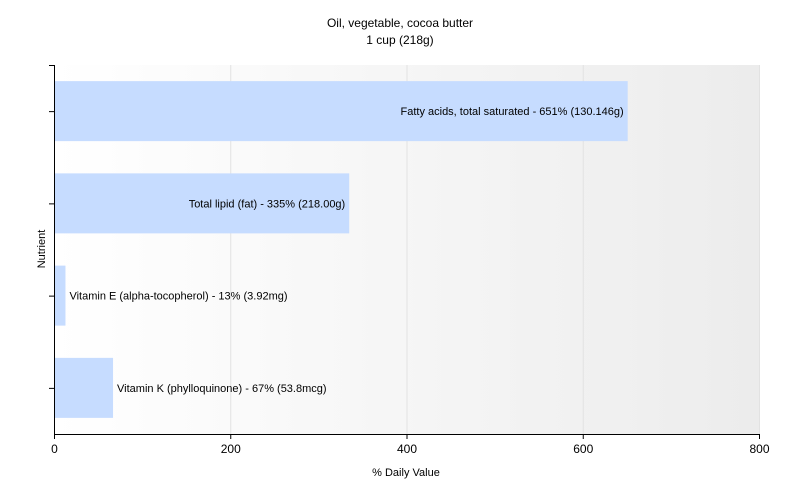 The width and height of the screenshot is (800, 500). What do you see at coordinates (583, 449) in the screenshot?
I see `x-tick-label: 600` at bounding box center [583, 449].